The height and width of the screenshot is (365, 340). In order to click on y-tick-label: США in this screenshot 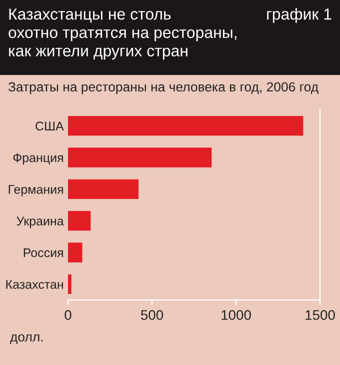, I will do `click(50, 126)`.